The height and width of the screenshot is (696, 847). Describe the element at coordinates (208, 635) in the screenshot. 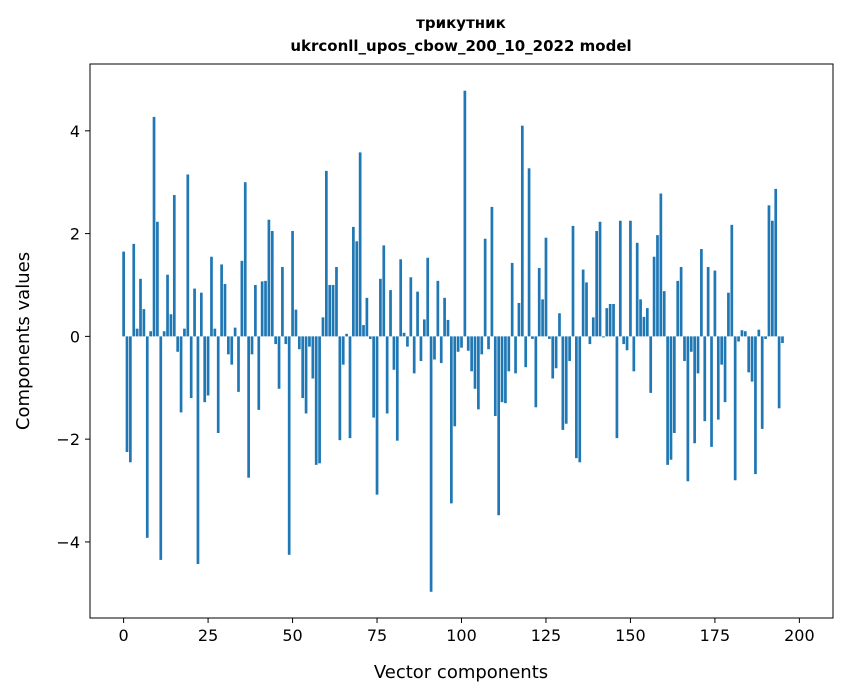

I see `x-tick-label: 25` at that location.